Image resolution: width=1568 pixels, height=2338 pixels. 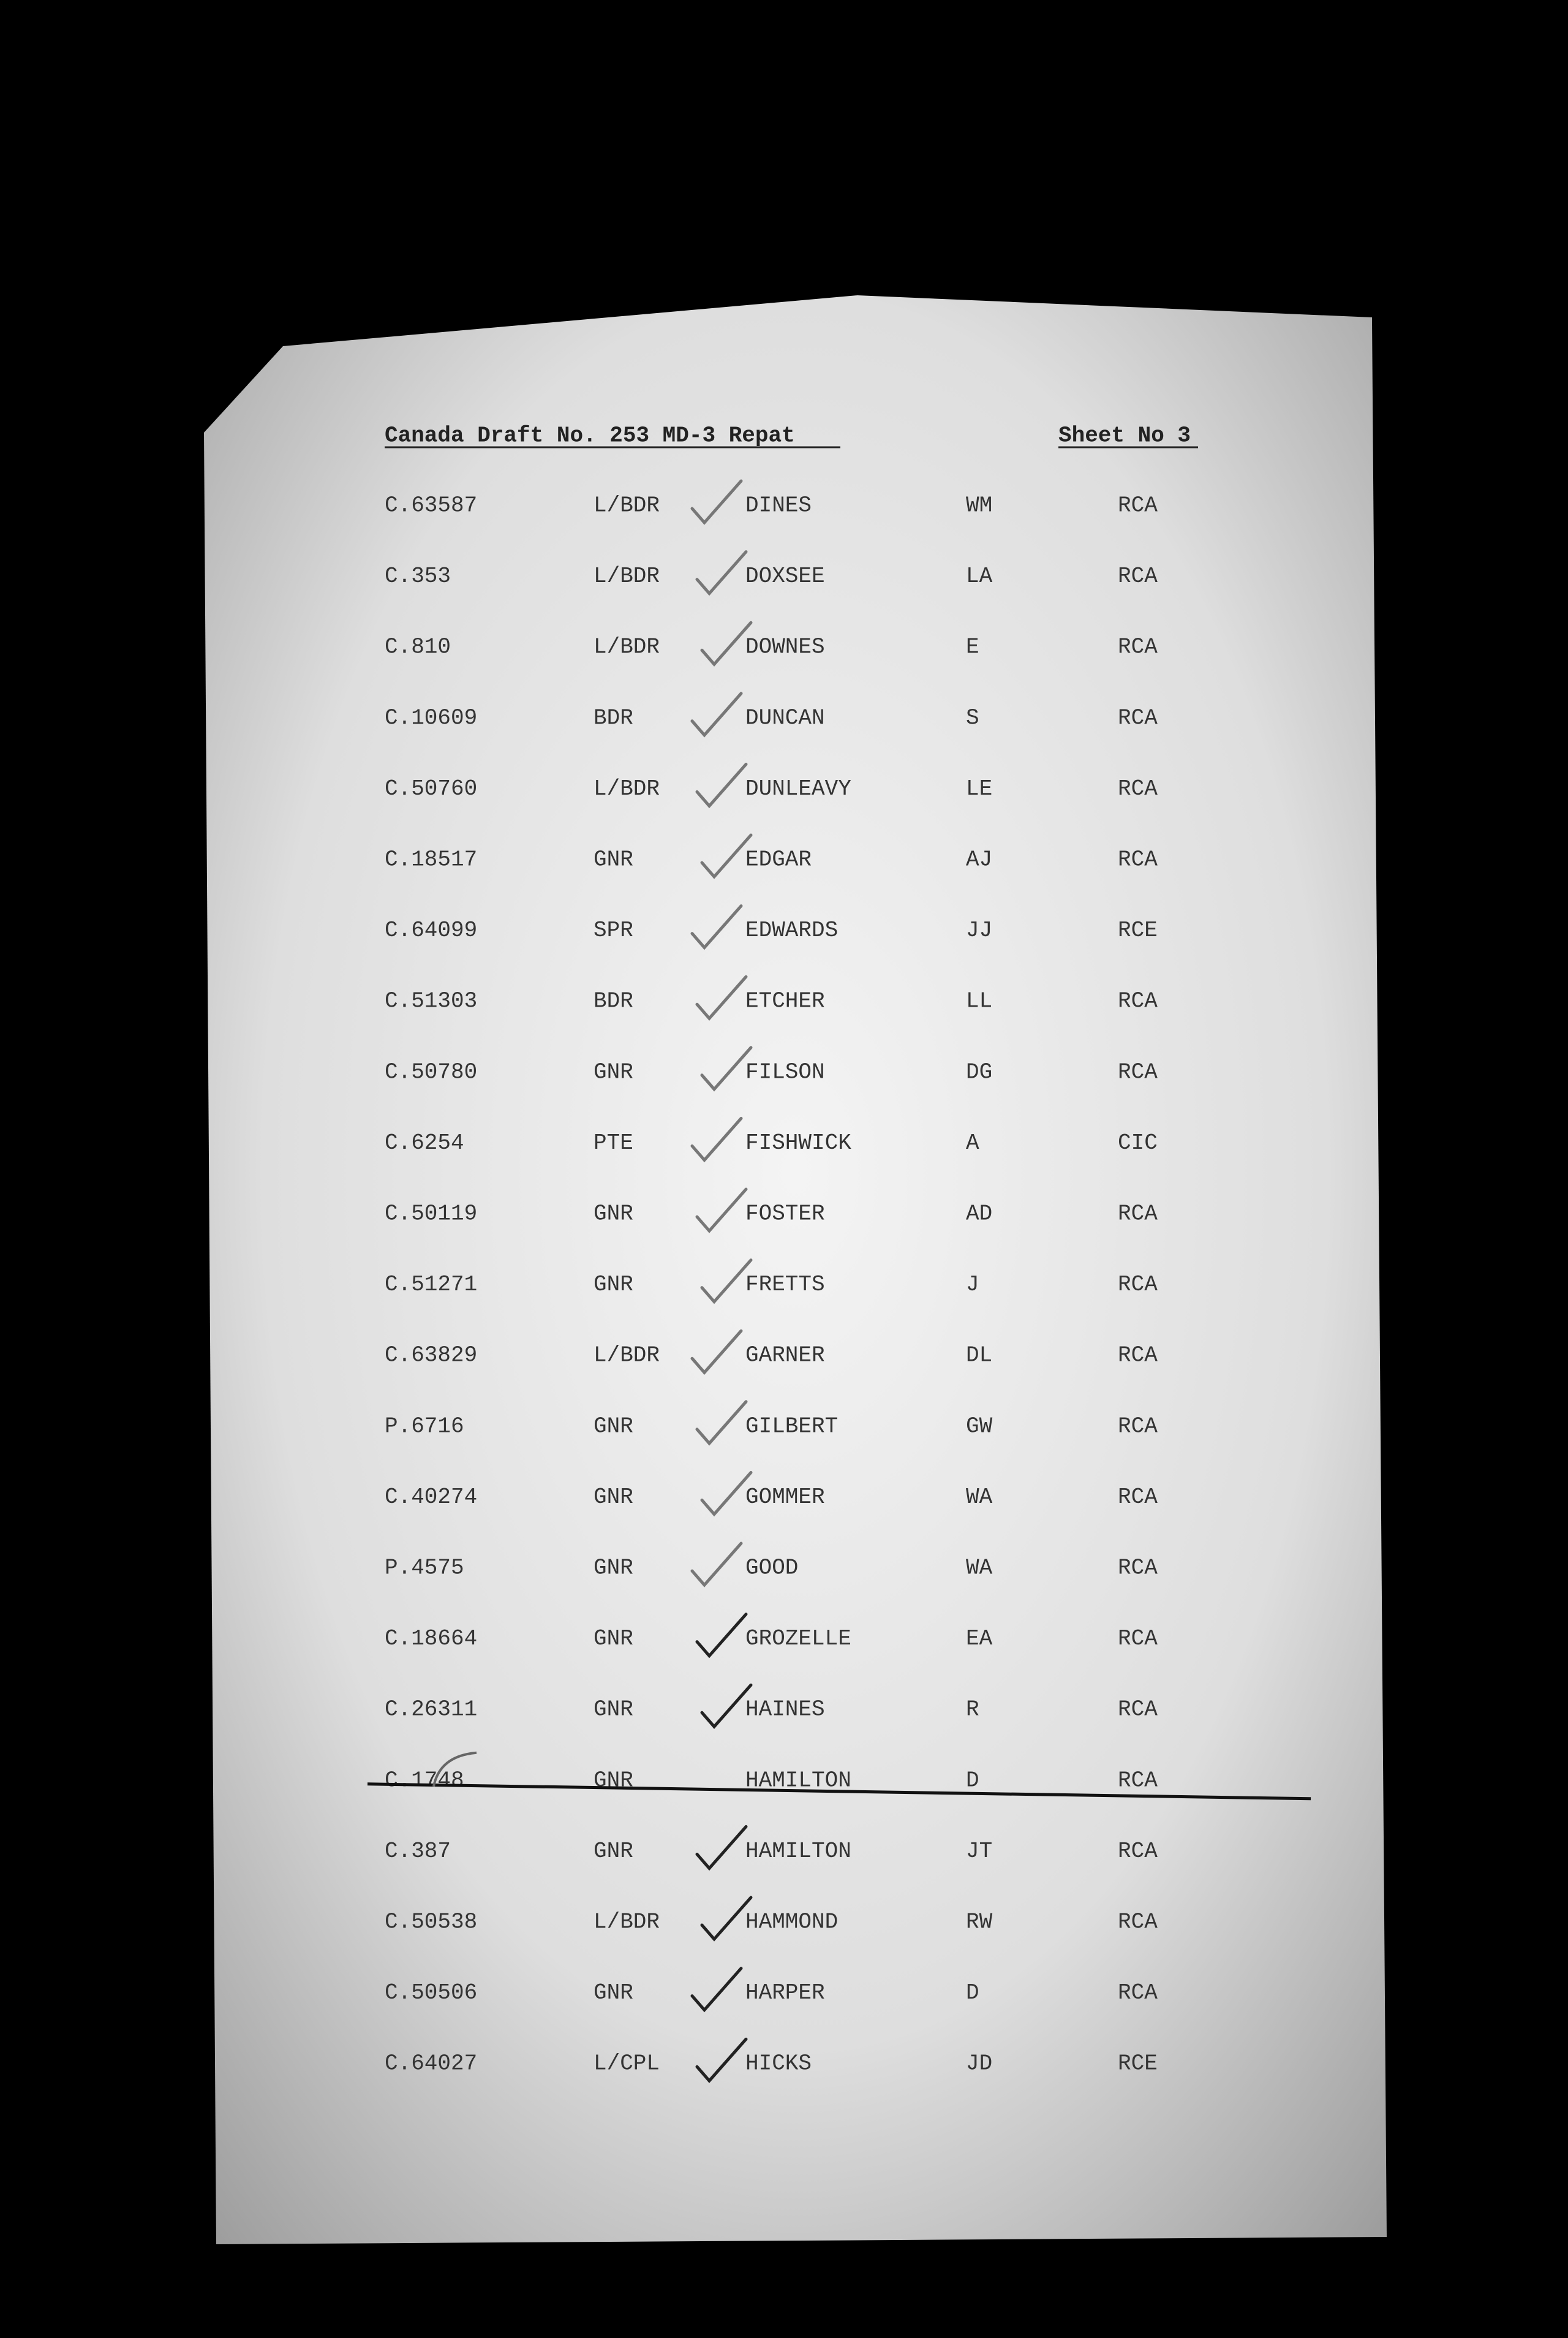 What do you see at coordinates (785, 1356) in the screenshot?
I see `surname: GARNER` at bounding box center [785, 1356].